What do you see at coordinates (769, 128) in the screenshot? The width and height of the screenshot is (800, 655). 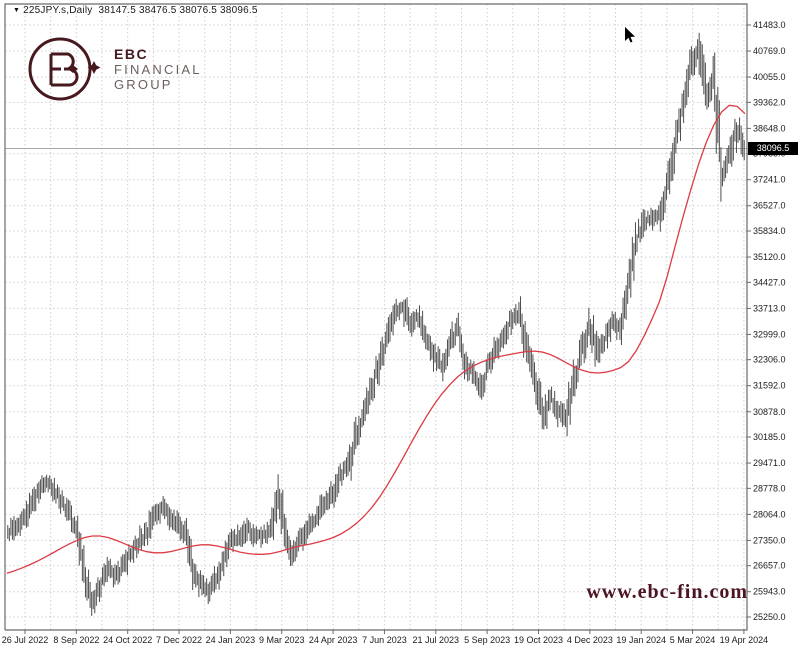 I see `y-axis-label: 38648.0` at bounding box center [769, 128].